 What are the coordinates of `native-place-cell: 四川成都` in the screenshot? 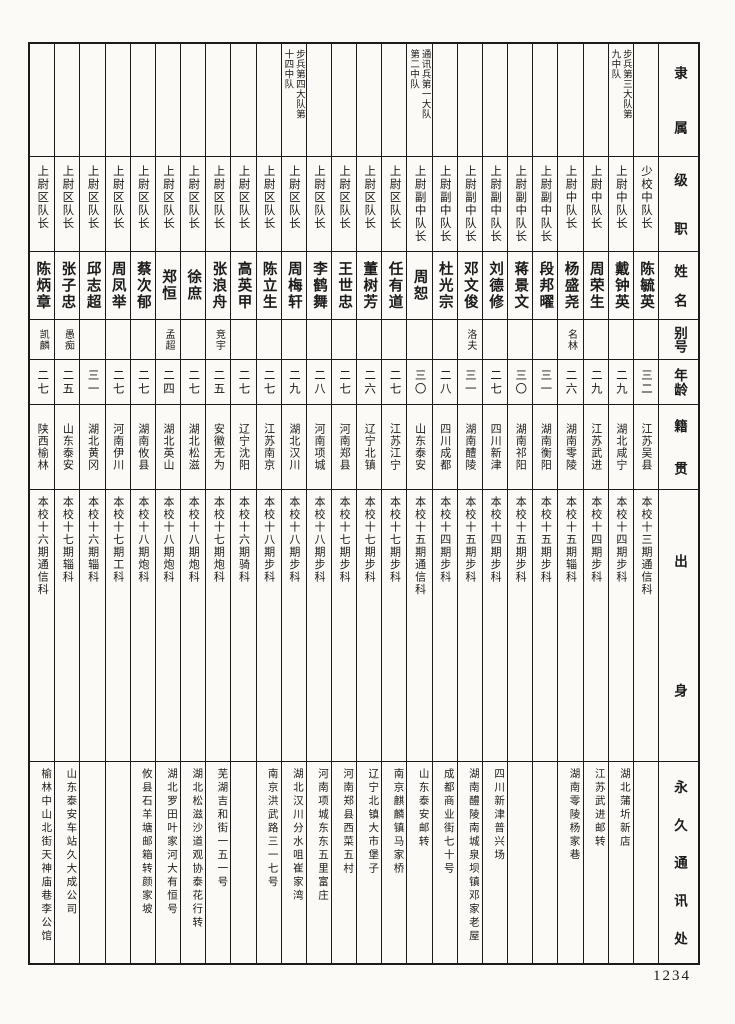 It's located at (444, 447).